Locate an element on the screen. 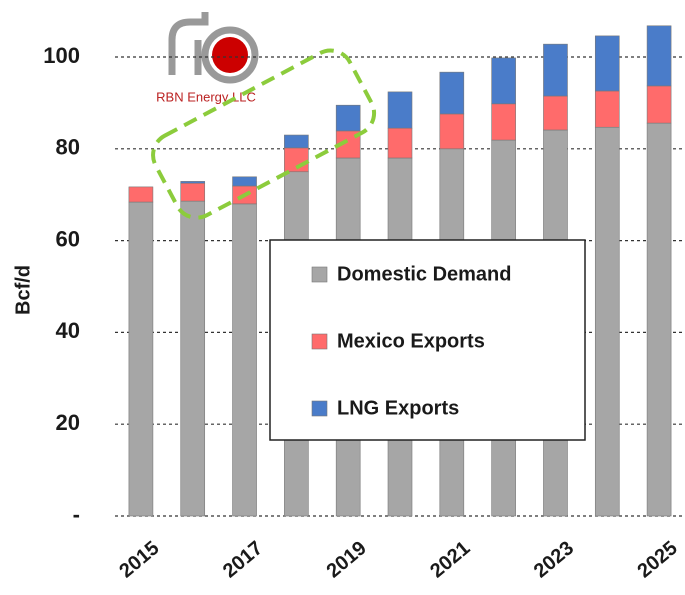 Image resolution: width=685 pixels, height=595 pixels. x-tick-label: 2019 is located at coordinates (347, 559).